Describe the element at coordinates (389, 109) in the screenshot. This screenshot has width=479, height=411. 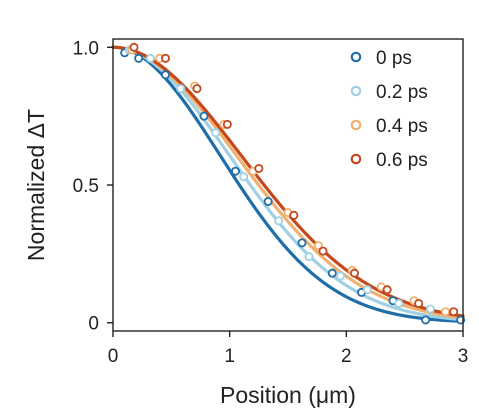
I see `legend: 0 ps 0.2 ps 0.4 ps 0.6 ps` at that location.